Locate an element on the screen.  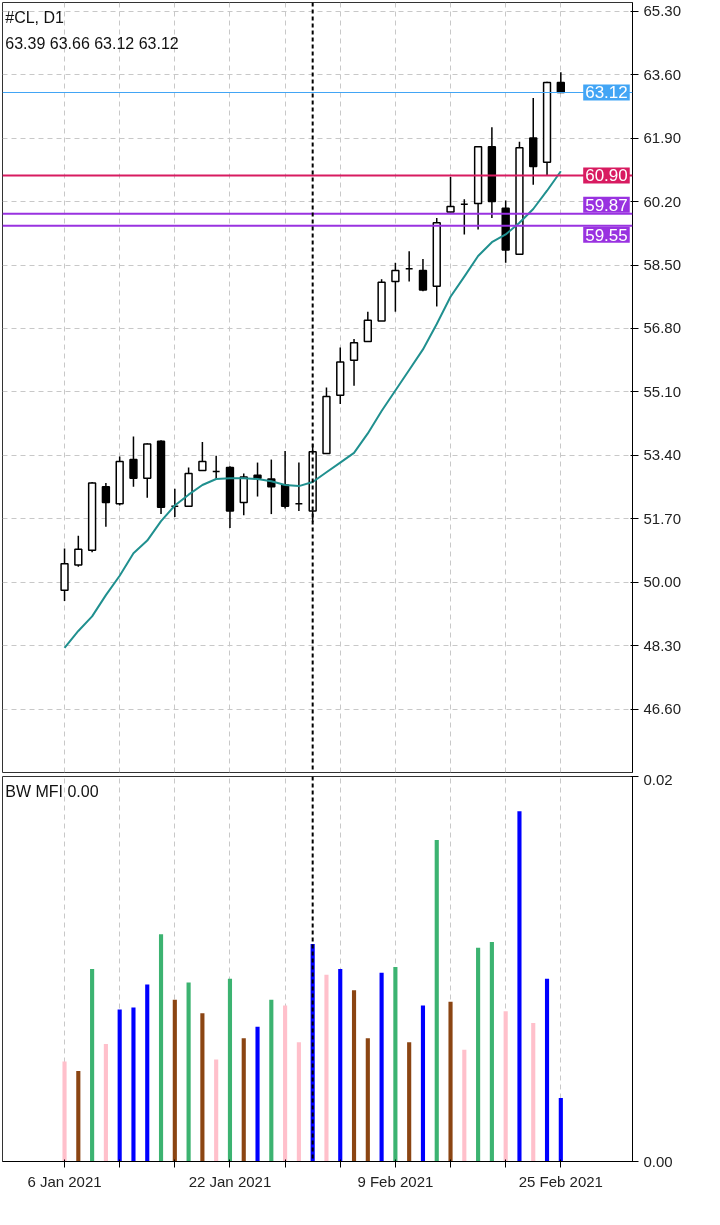
ref-line-label: 59.87 is located at coordinates (606, 205).